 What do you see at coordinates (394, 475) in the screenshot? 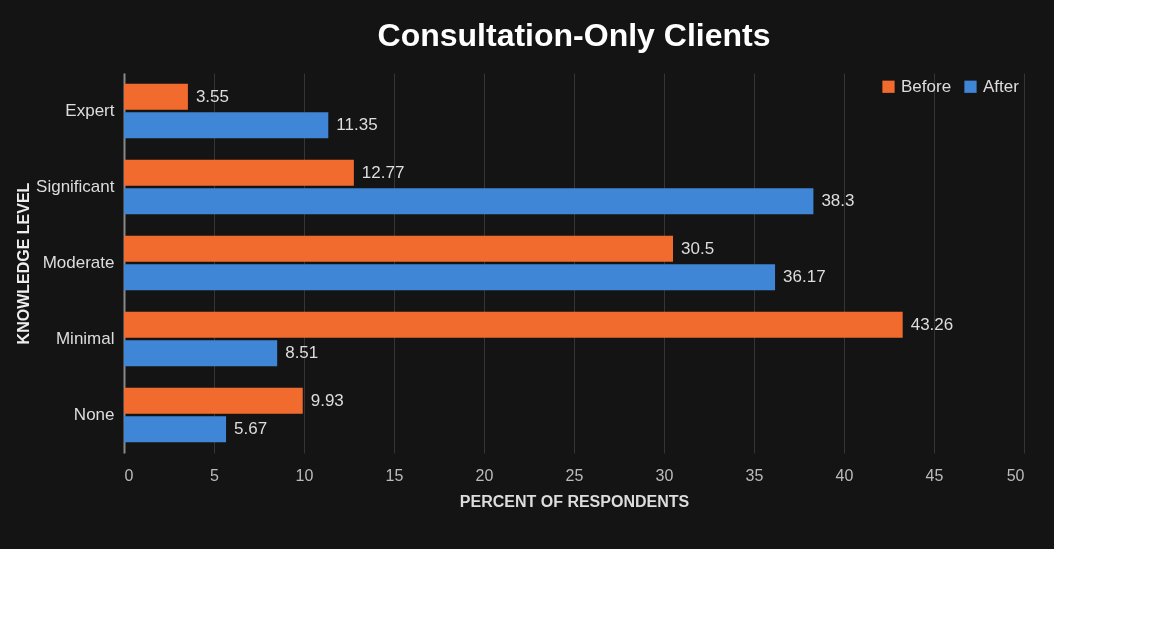
I see `x-tick-label: 15` at bounding box center [394, 475].